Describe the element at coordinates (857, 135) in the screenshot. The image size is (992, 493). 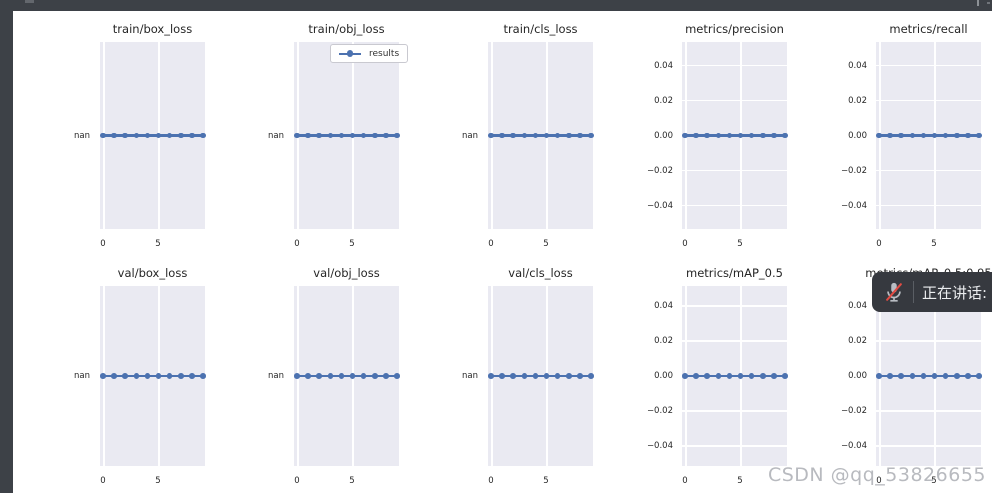
I see `y-tick-label: 0.00` at that location.